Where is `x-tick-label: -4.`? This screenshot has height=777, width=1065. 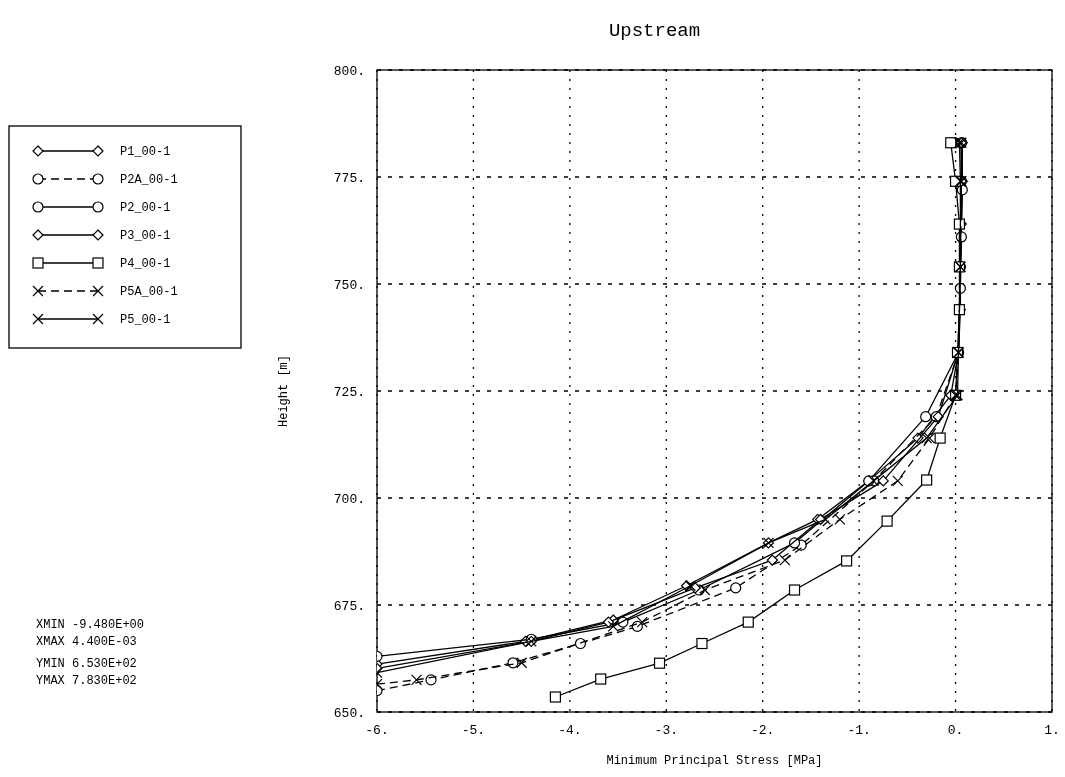 x-tick-label: -4. is located at coordinates (570, 730).